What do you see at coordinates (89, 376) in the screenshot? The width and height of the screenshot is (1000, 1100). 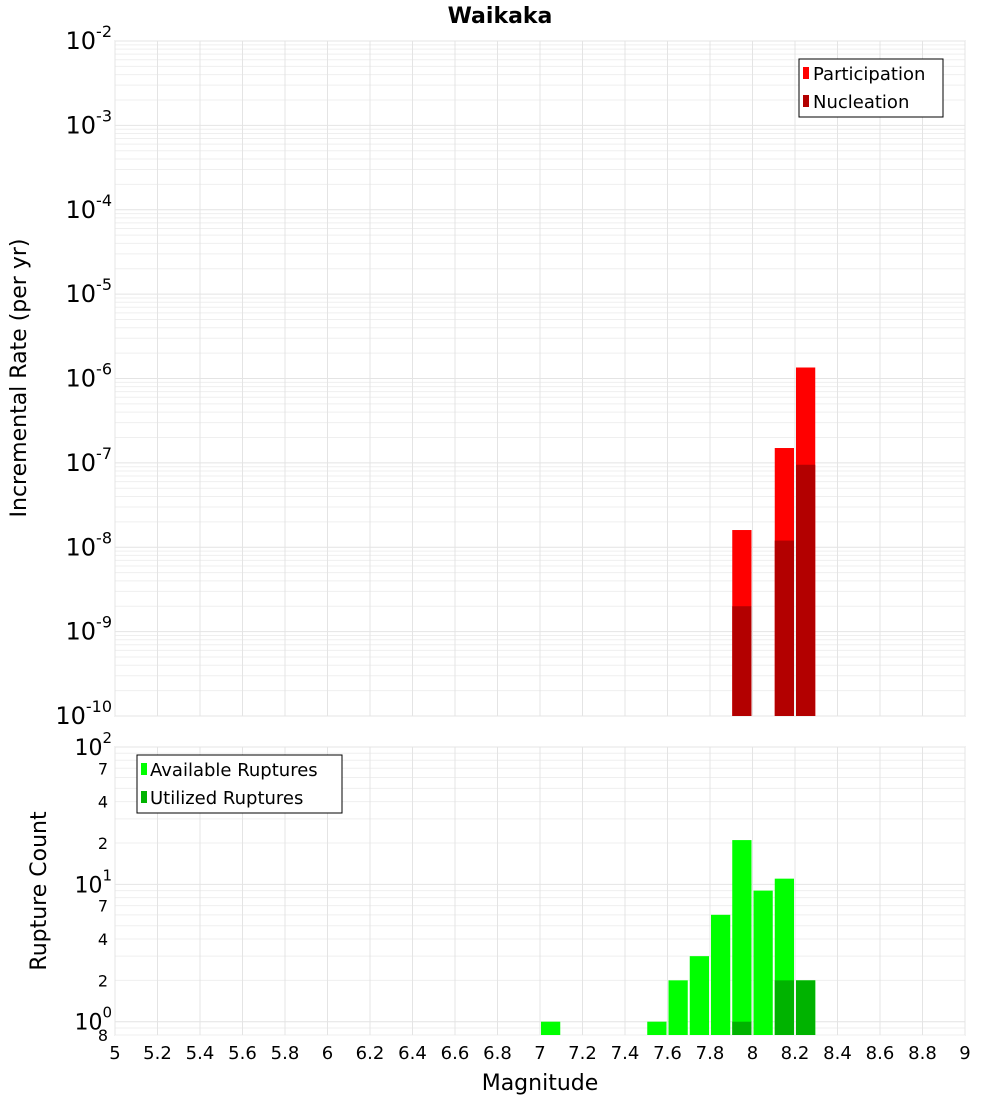 I see `rate-y-tick-label: 10⁻⁶` at bounding box center [89, 376].